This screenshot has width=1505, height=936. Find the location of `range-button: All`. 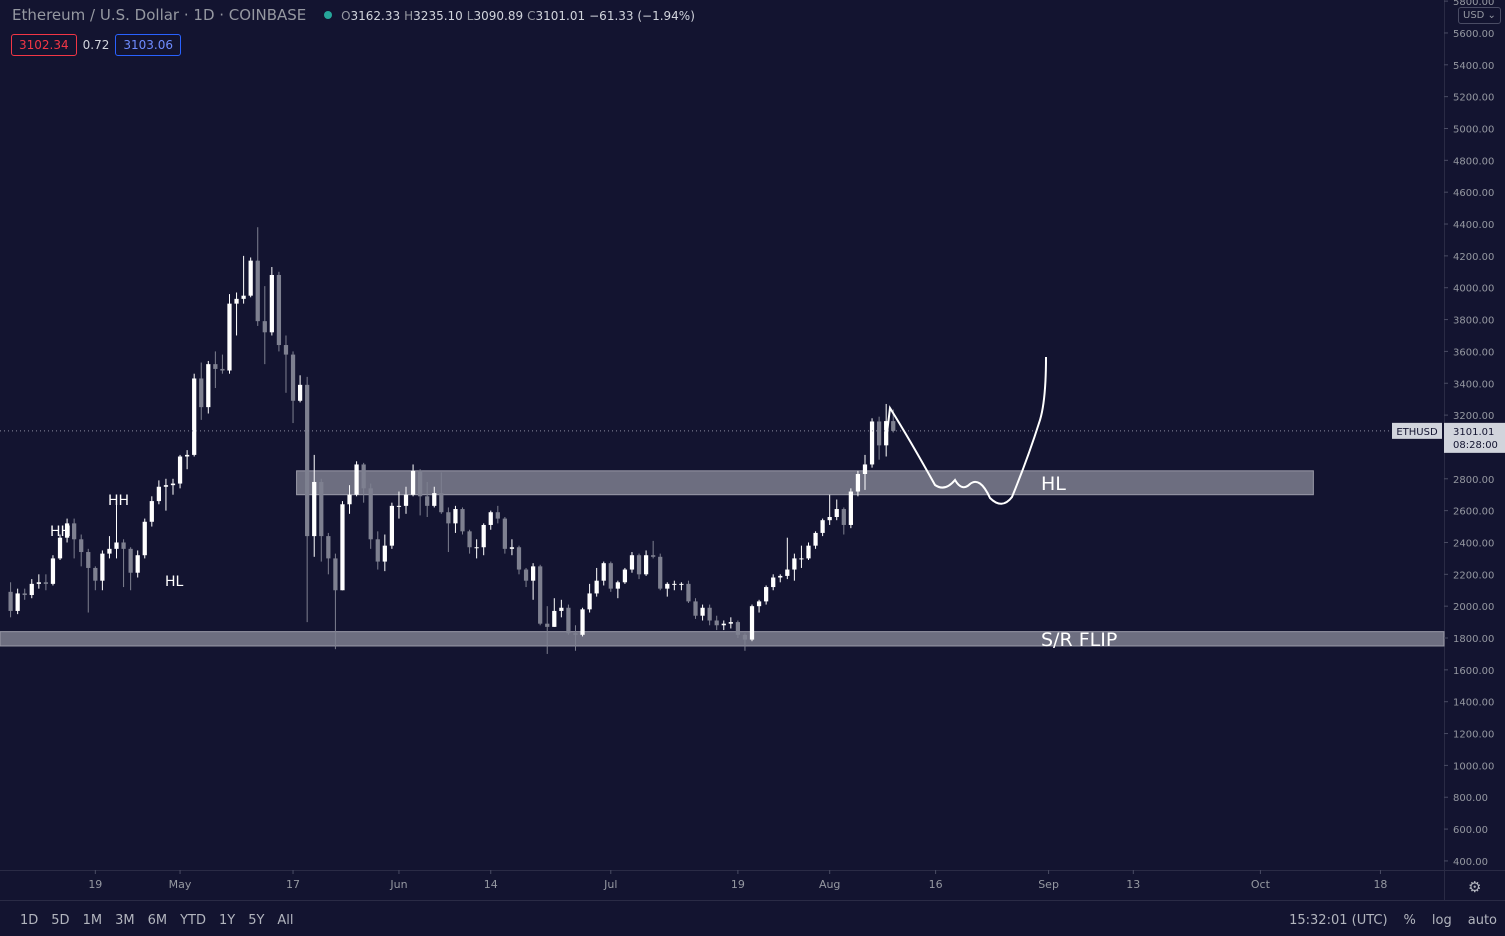

range-button: All is located at coordinates (285, 920).